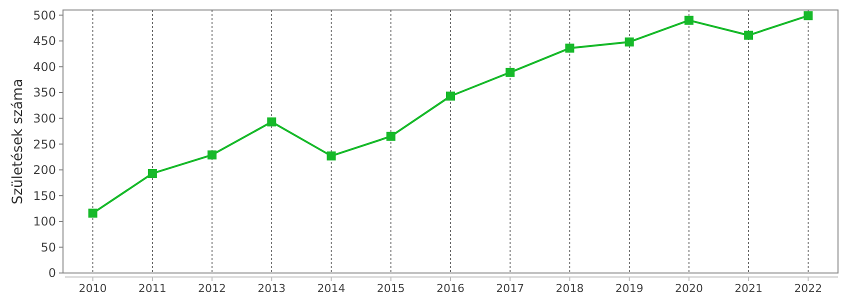 Image resolution: width=850 pixels, height=300 pixels. What do you see at coordinates (748, 288) in the screenshot?
I see `x-tick-label: 2021` at bounding box center [748, 288].